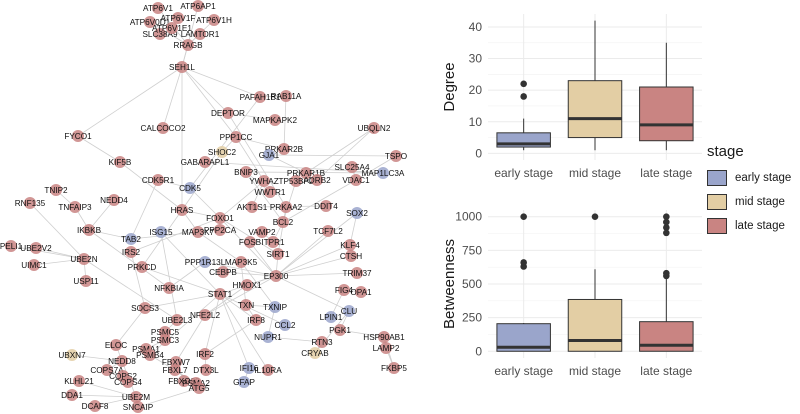  What do you see at coordinates (476, 122) in the screenshot?
I see `y-tick-label: 10` at bounding box center [476, 122].